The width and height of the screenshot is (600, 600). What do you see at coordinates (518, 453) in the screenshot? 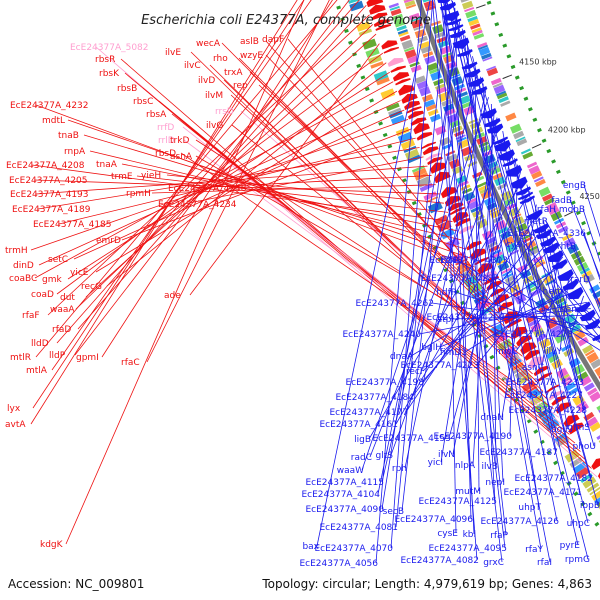
I see `gene-label: EcE24377A_4187` at bounding box center [518, 453].